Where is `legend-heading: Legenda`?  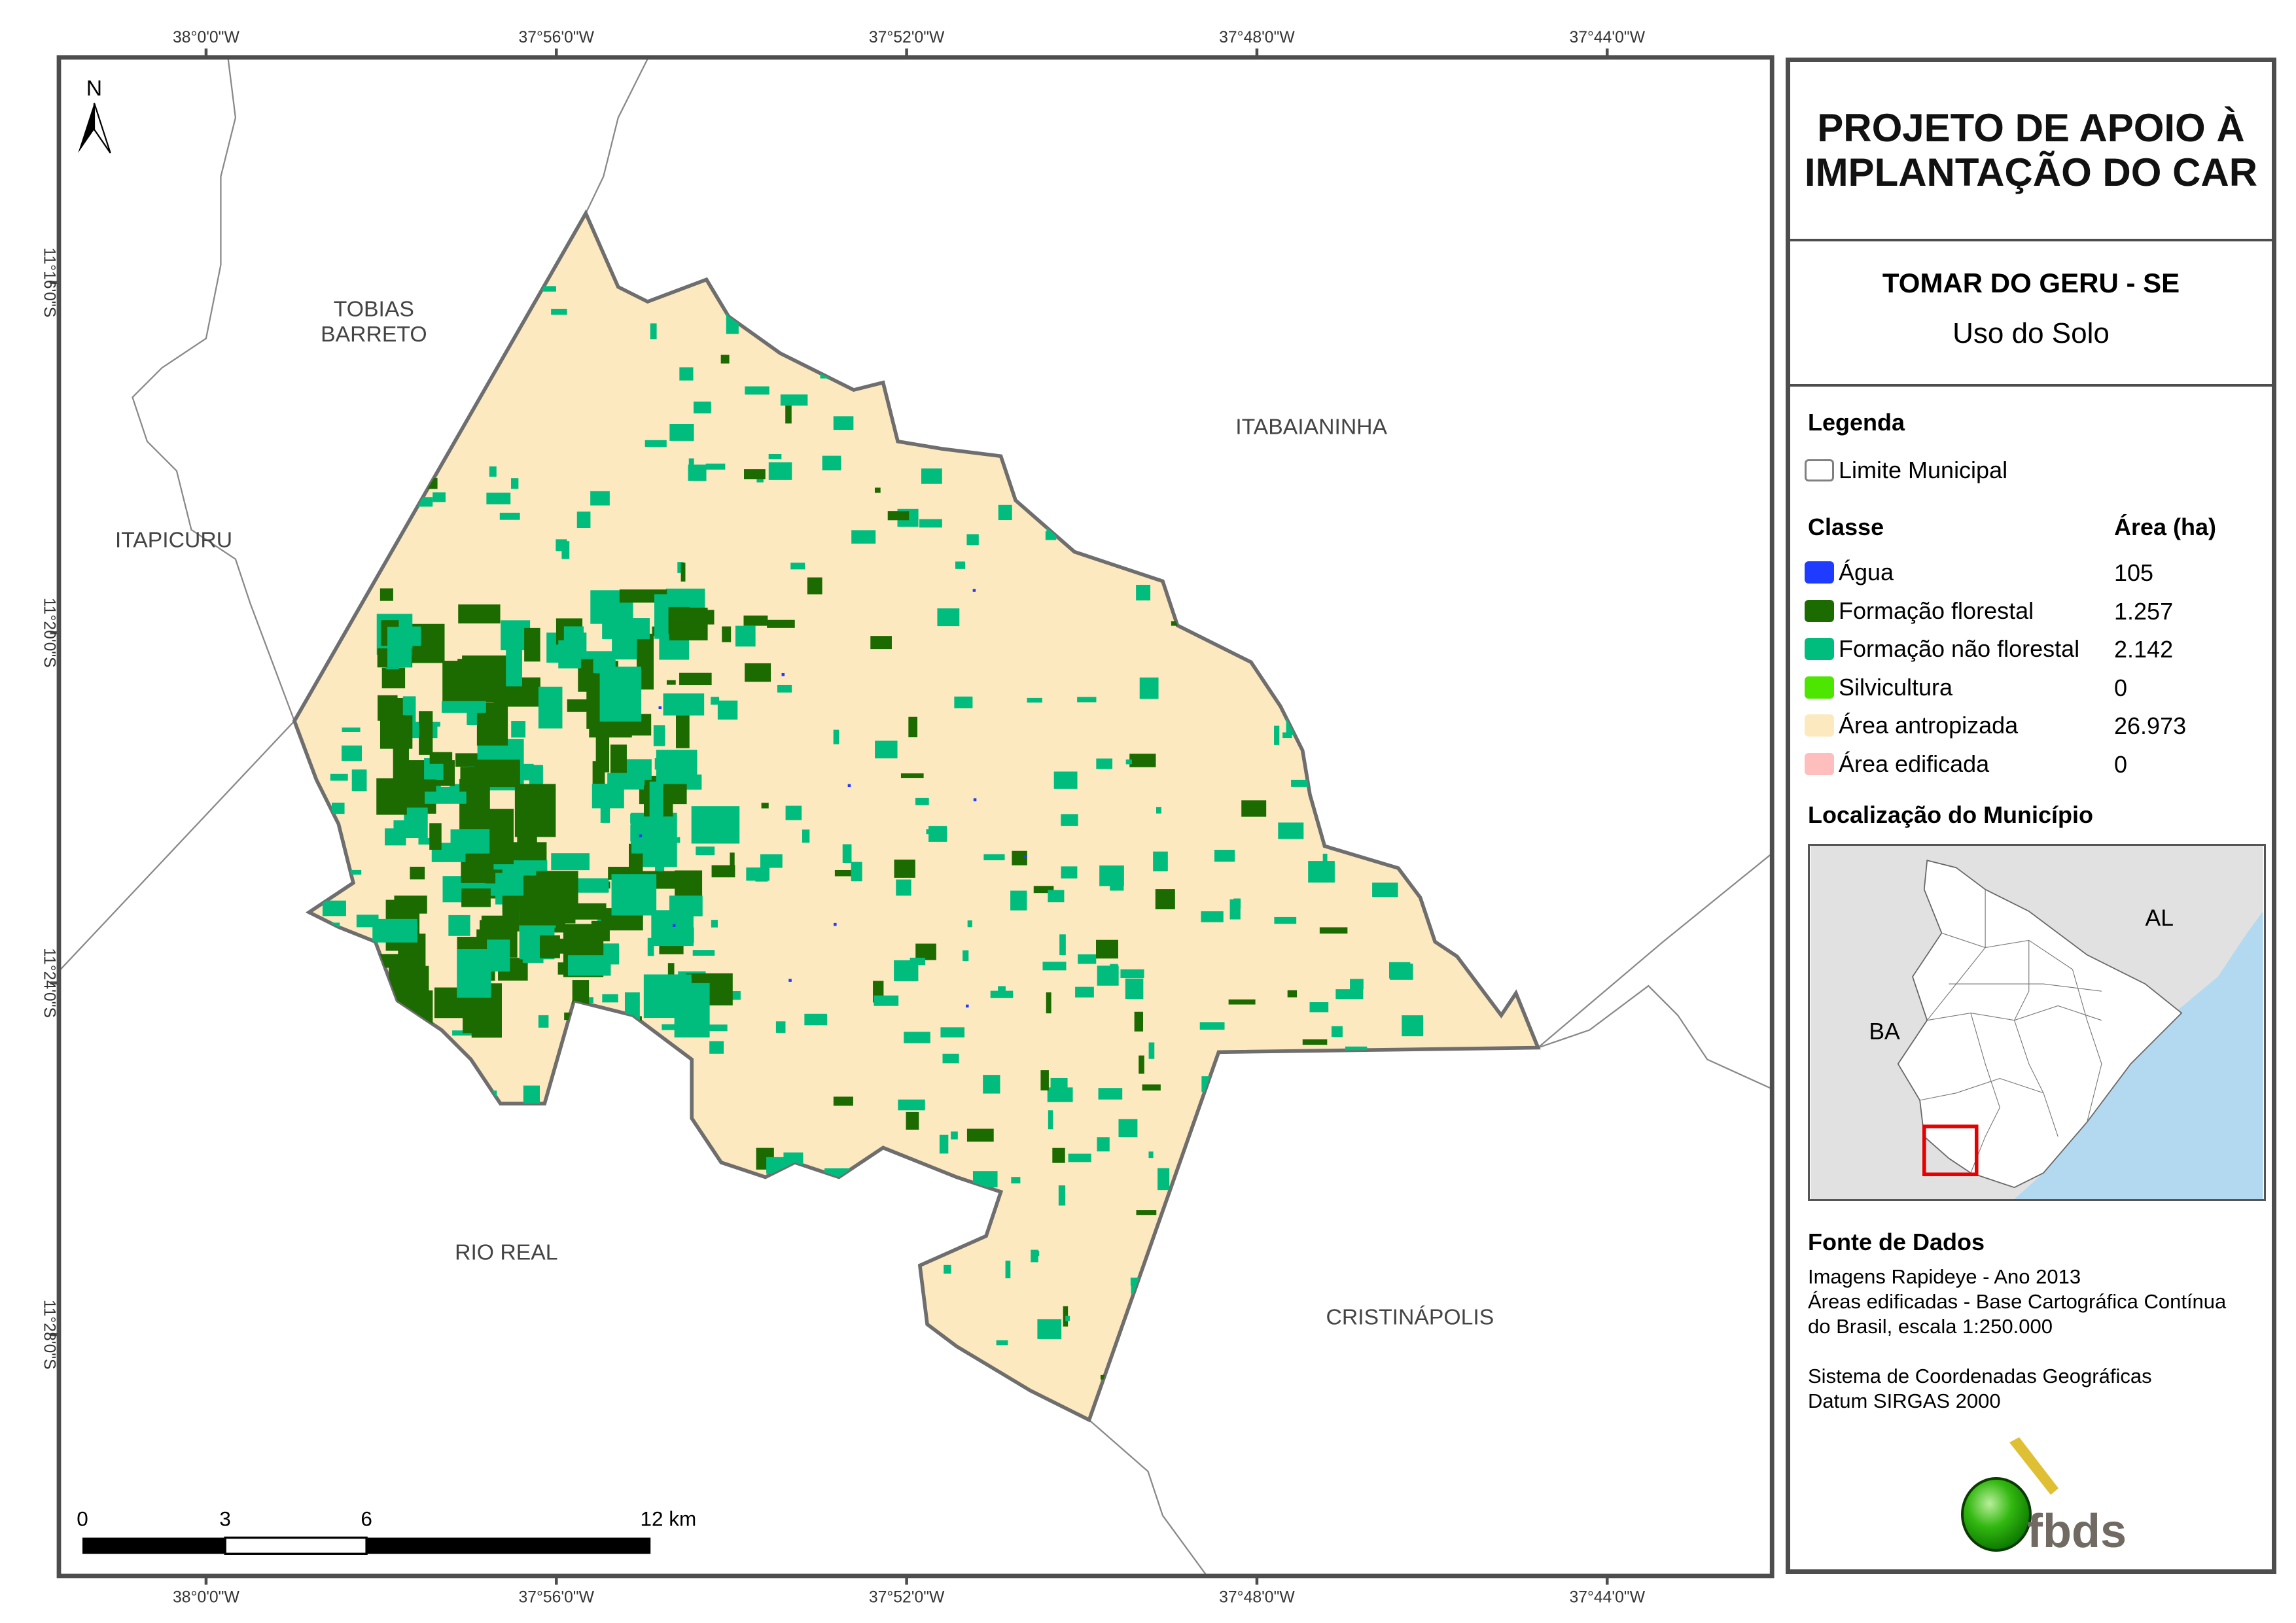 legend-heading: Legenda is located at coordinates (1857, 423).